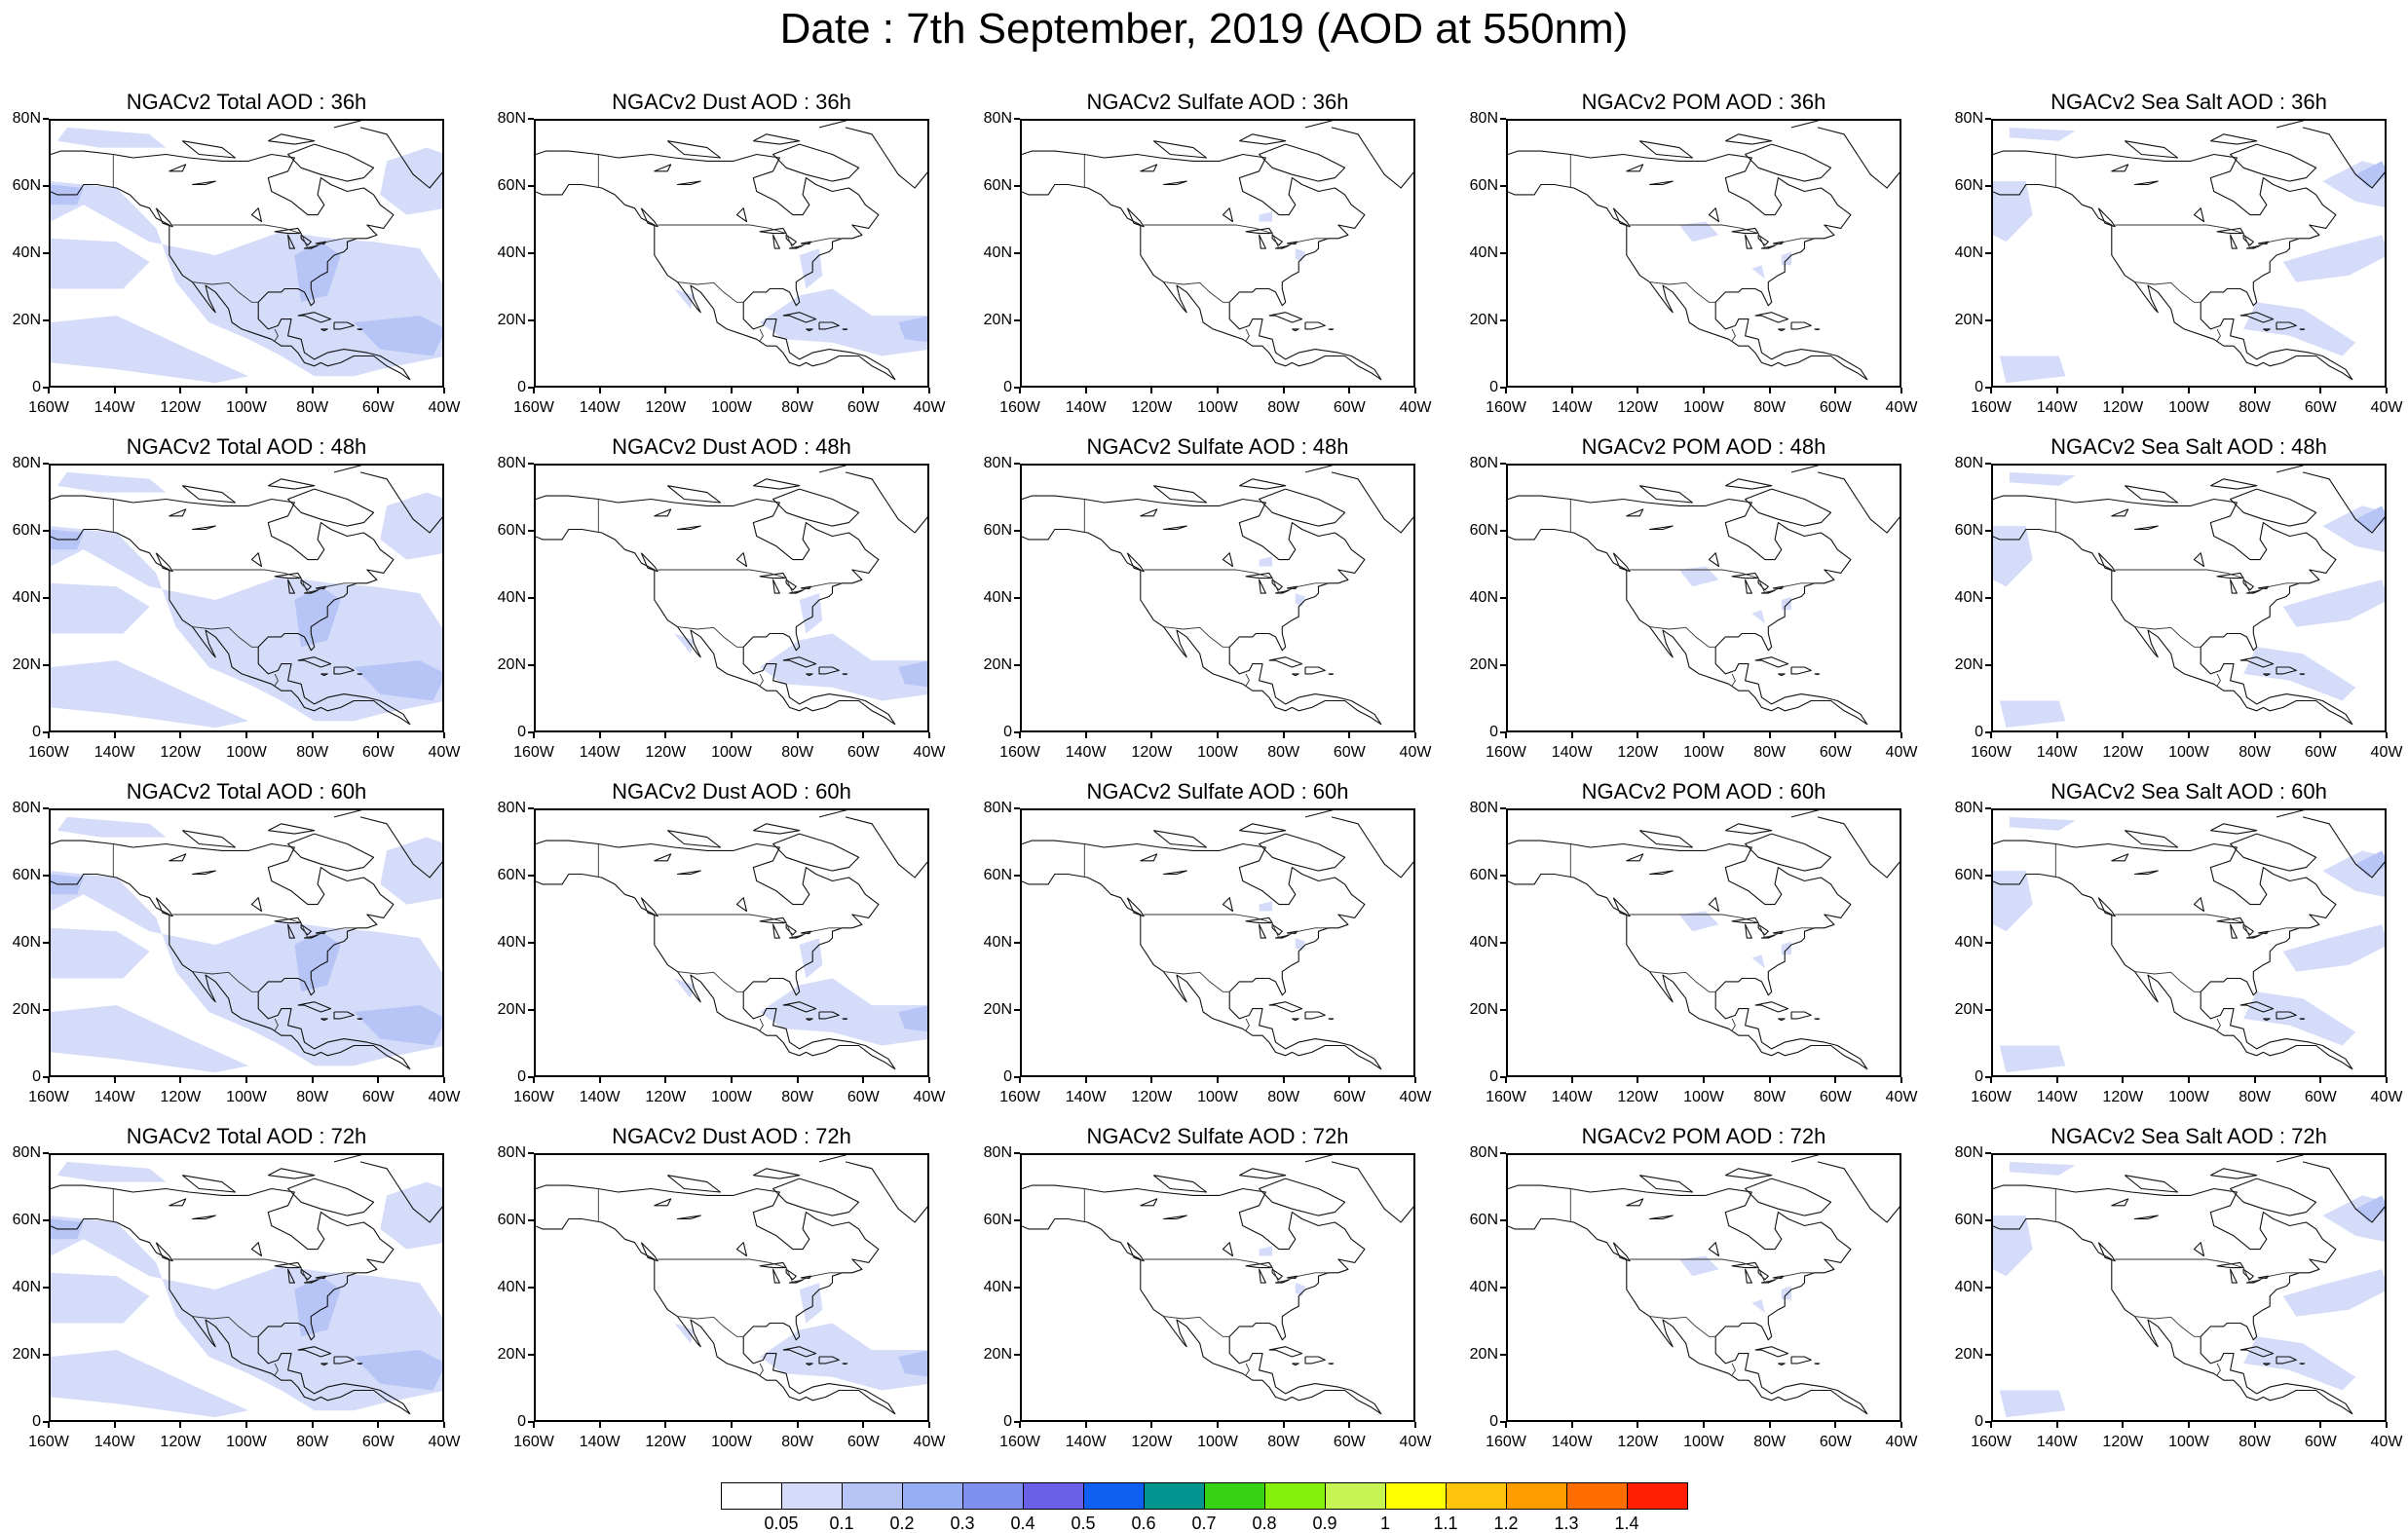 The width and height of the screenshot is (2408, 1533). Describe the element at coordinates (997, 1287) in the screenshot. I see `lat-tick-label: 40N` at that location.